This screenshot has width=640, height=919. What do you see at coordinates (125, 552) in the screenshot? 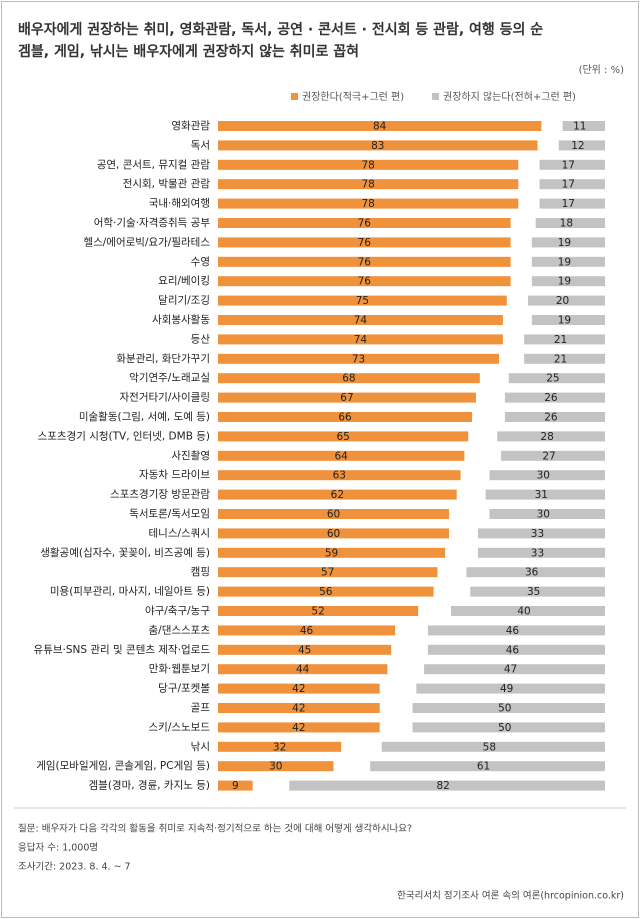
I see `category-label: 생활공예(십자수, 꽃꽂이, 비즈공예 등)` at bounding box center [125, 552].